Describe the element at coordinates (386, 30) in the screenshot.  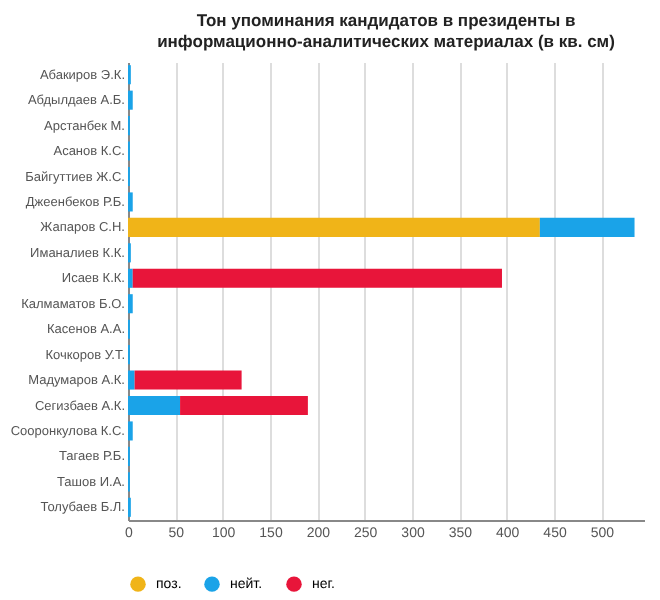
I see `chart-title: Тон упоминания кандидатов в президенты в информационно-аналитических материалах (в кв. см)` at that location.